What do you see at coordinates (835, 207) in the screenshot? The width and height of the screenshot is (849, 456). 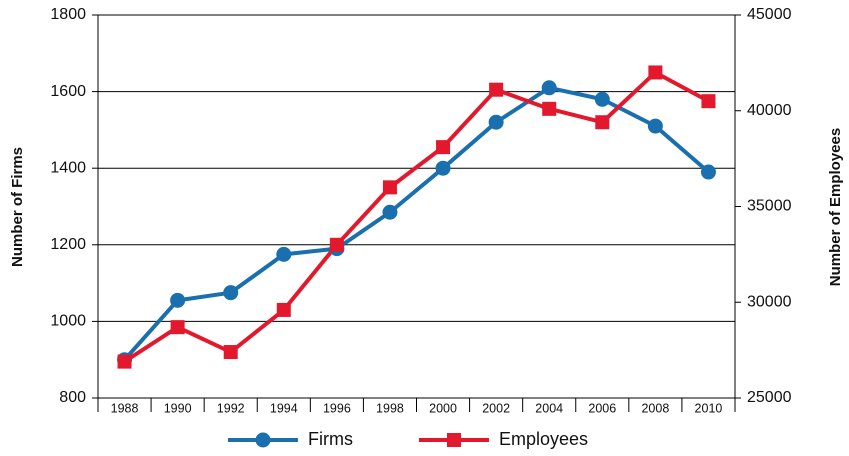 I see `y2-axis-label: Number of Employees` at bounding box center [835, 207].